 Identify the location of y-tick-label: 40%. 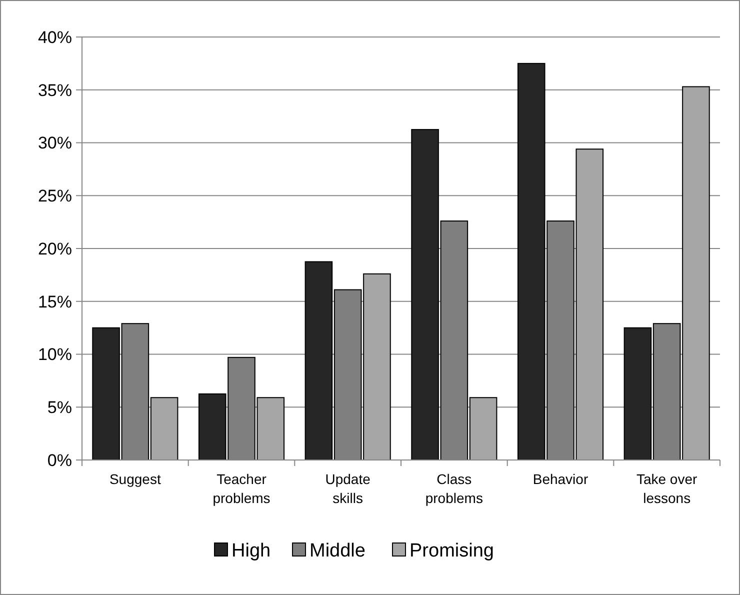
(55, 37).